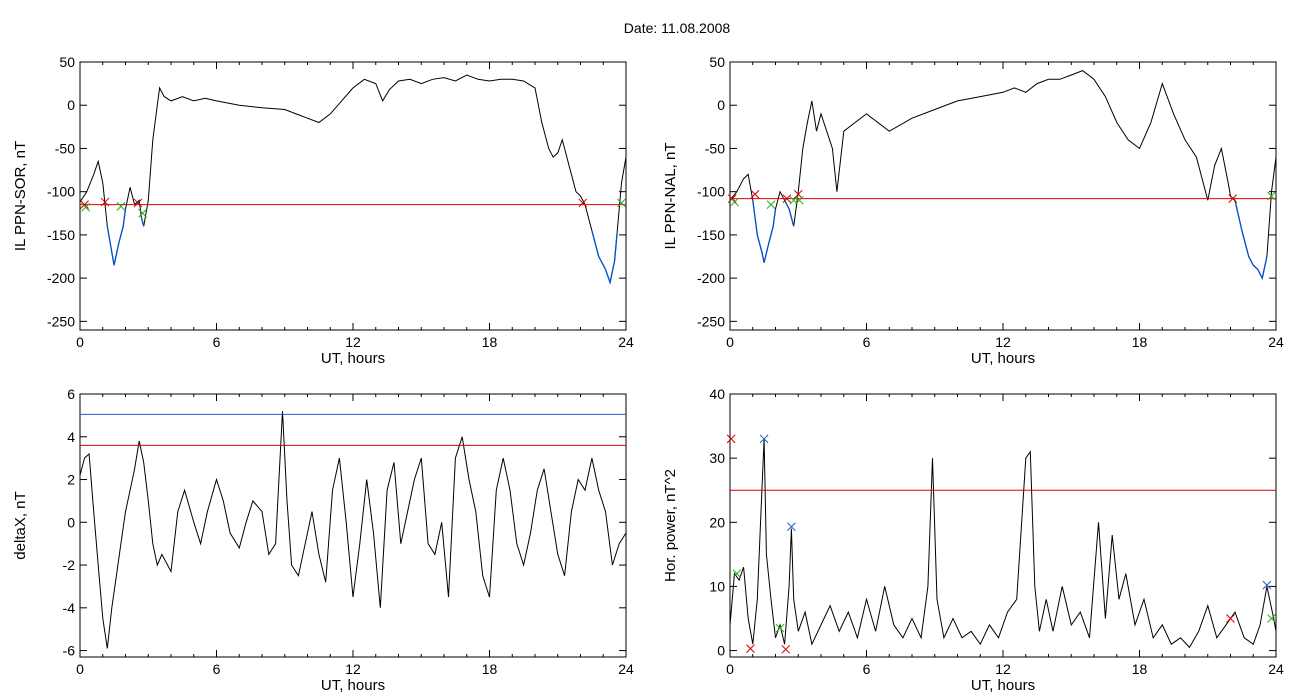 The height and width of the screenshot is (700, 1300). What do you see at coordinates (20, 525) in the screenshot?
I see `y-axis-label: deltaX, nT` at bounding box center [20, 525].